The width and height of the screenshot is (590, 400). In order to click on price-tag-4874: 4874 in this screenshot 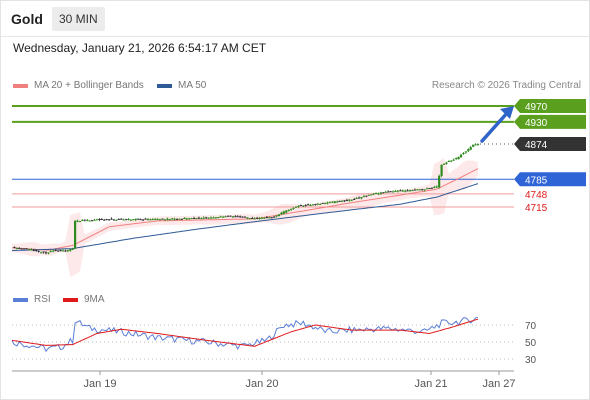, I will do `click(536, 145)`.